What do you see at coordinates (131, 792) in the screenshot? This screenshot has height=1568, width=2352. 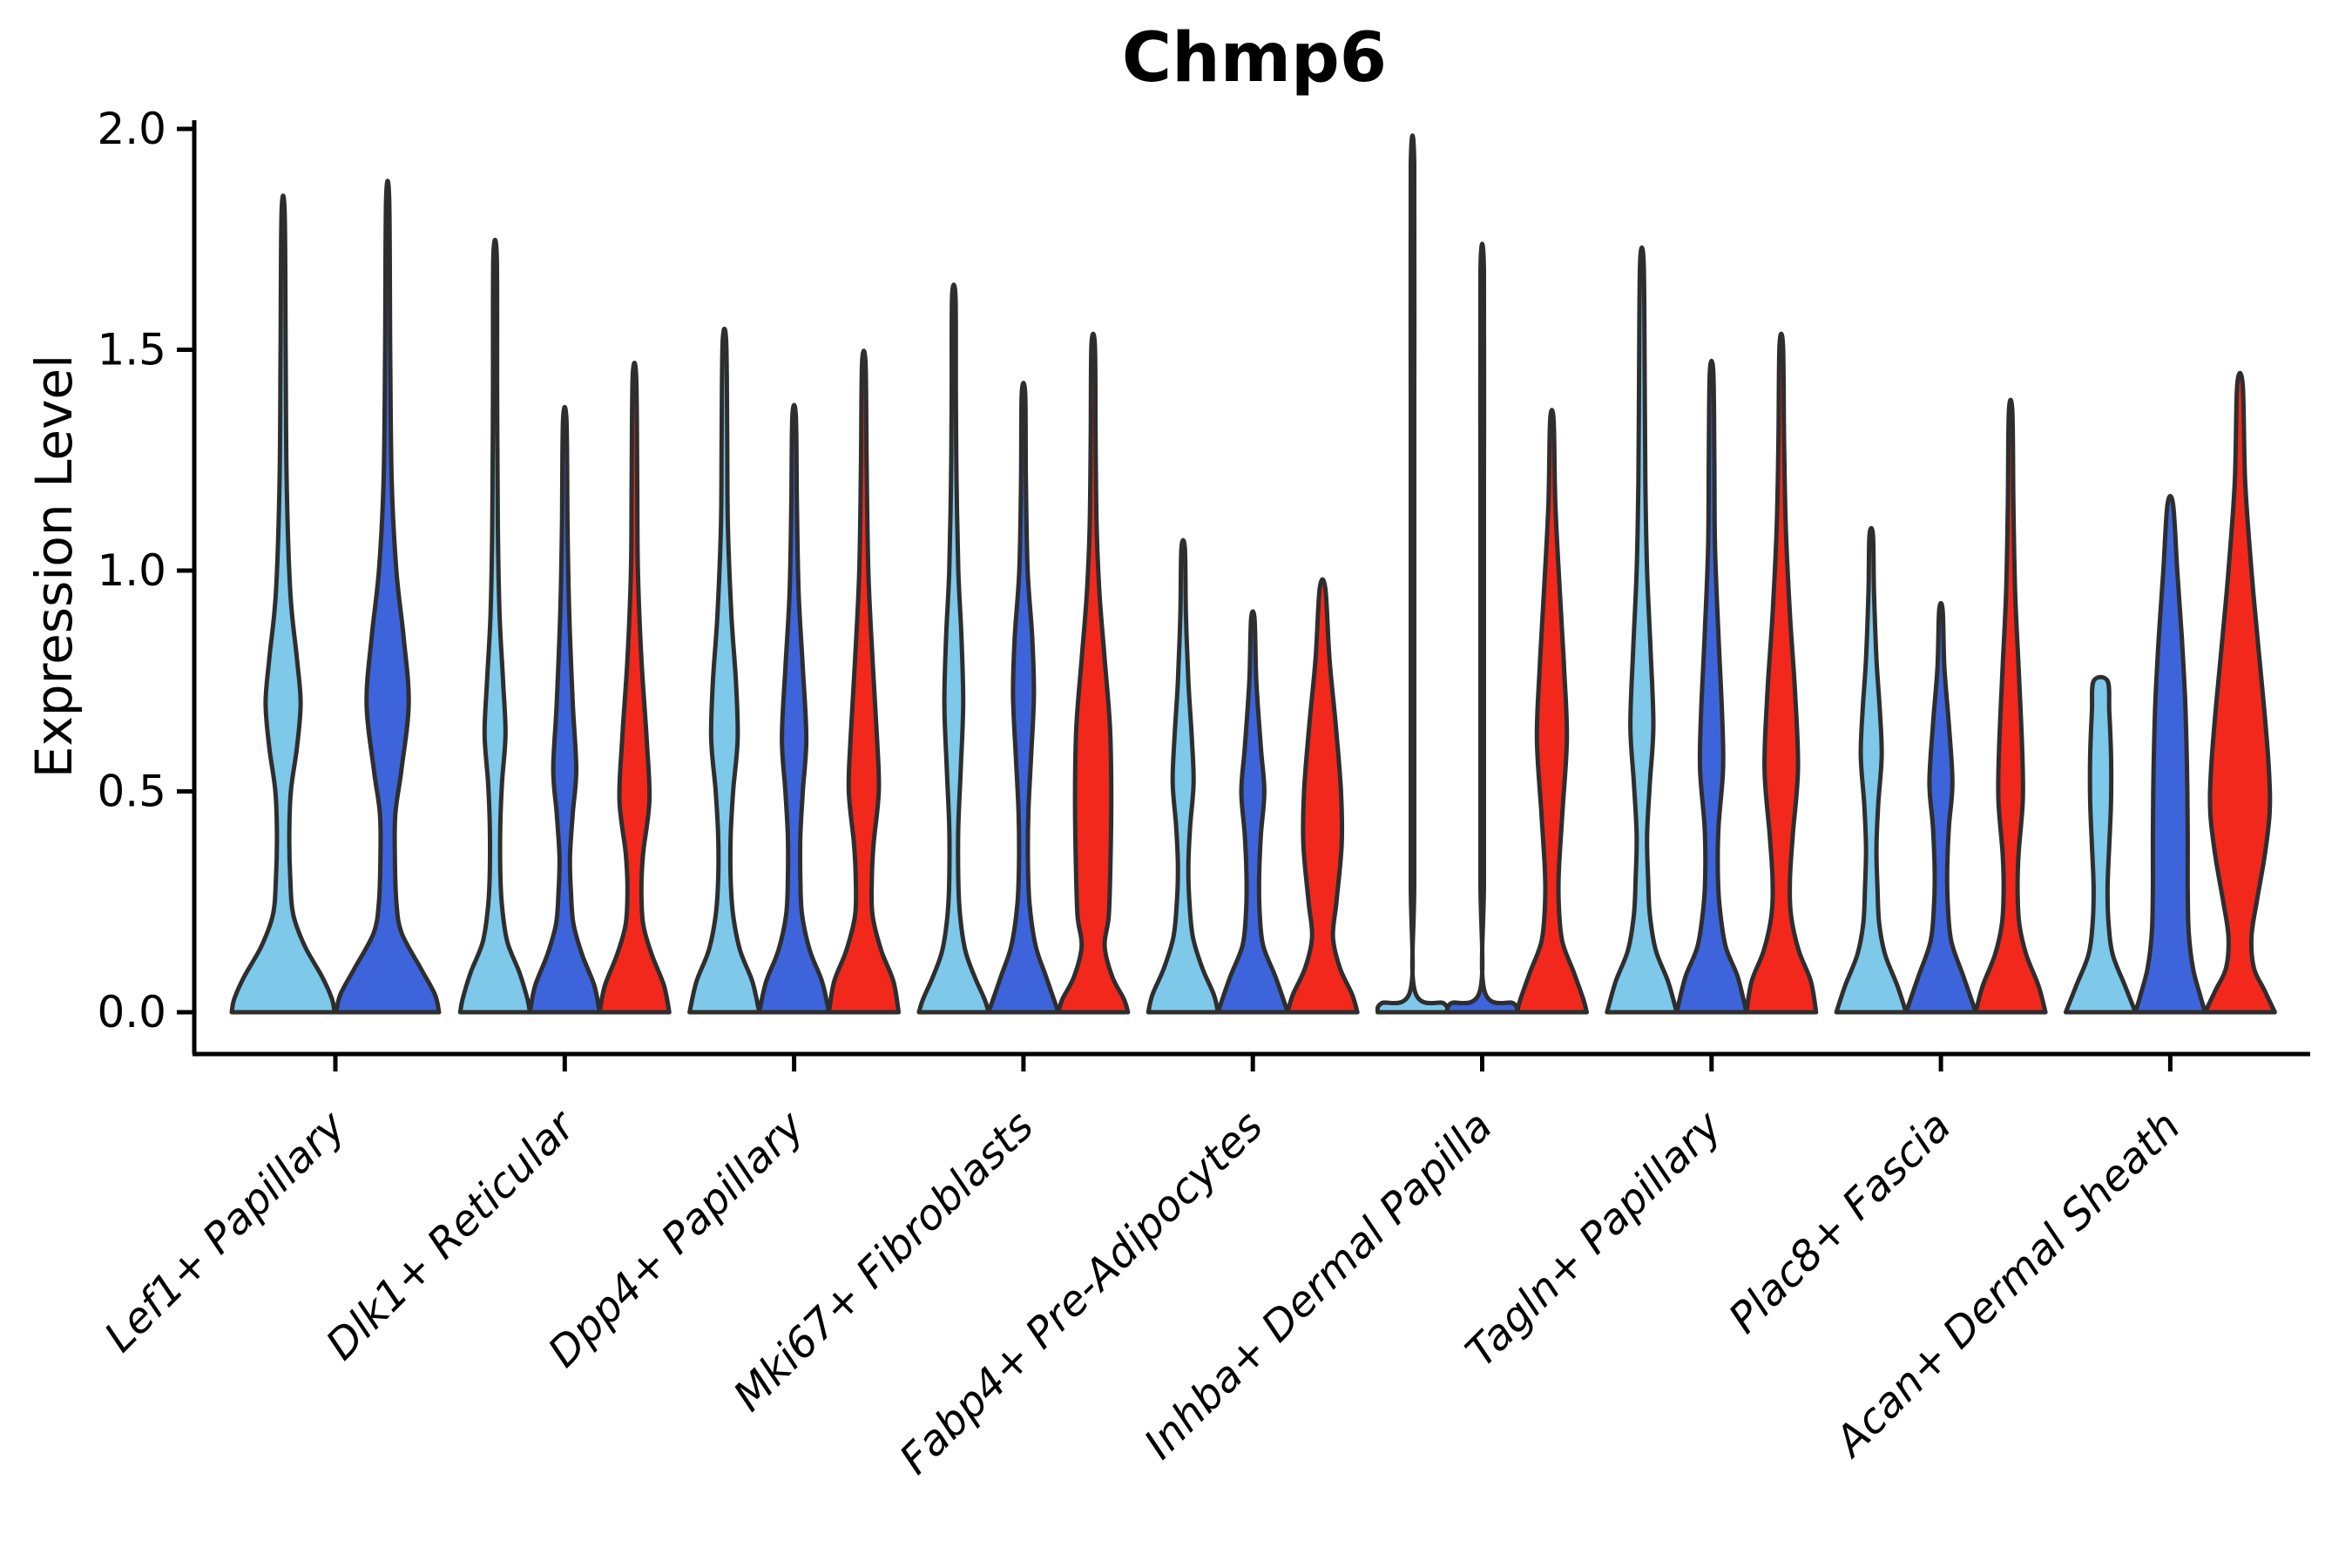 I see `y-tick-label: 0.5` at bounding box center [131, 792].